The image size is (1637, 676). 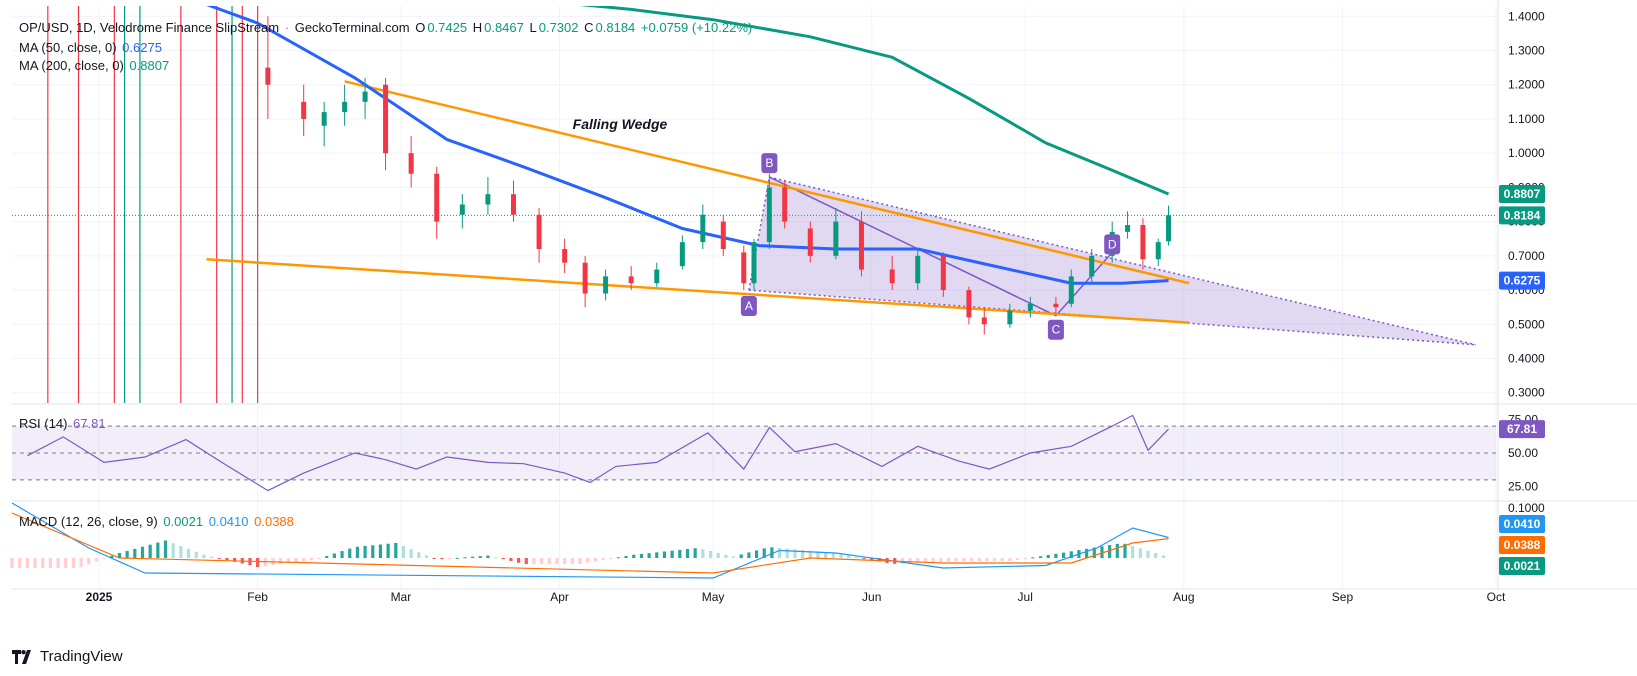 What do you see at coordinates (67, 656) in the screenshot?
I see `tradingview-logo: TradingView` at bounding box center [67, 656].